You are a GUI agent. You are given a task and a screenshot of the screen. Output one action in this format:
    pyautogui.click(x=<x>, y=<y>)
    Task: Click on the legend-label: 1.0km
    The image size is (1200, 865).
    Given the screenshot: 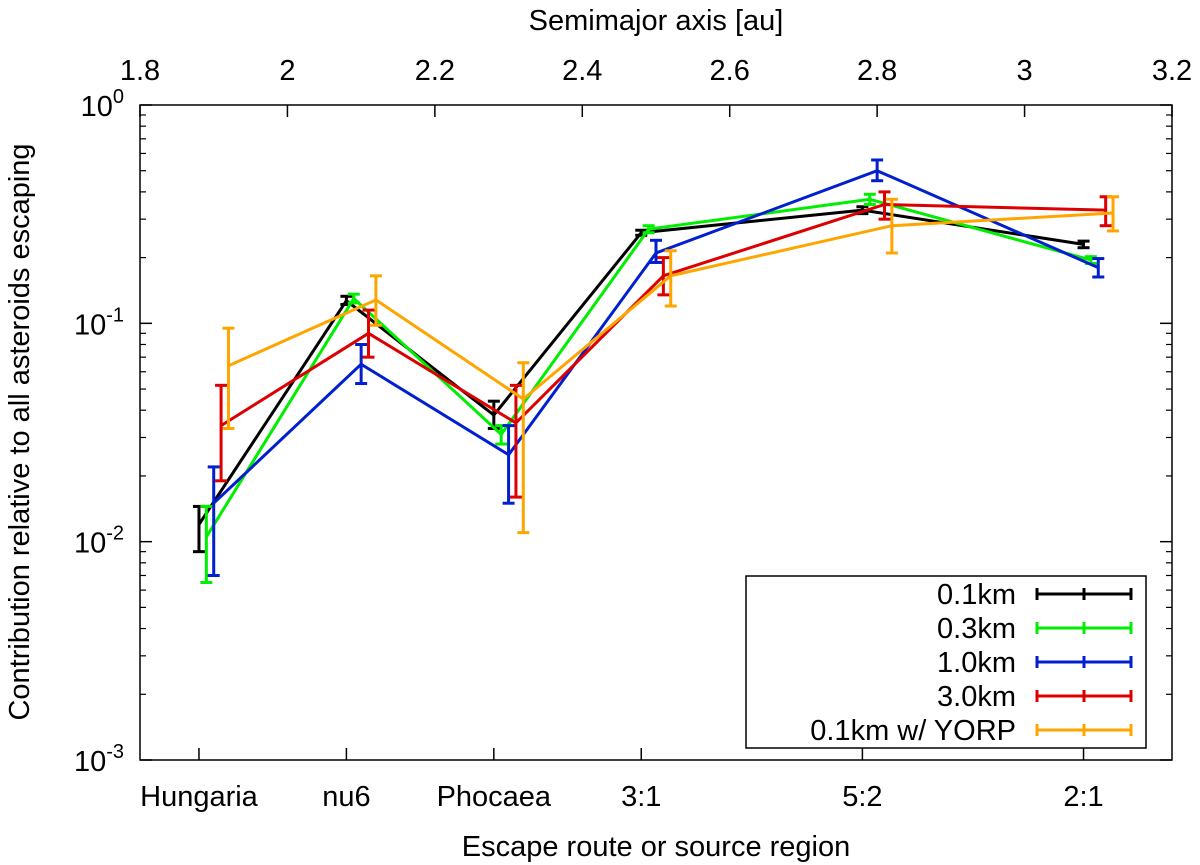 What is the action you would take?
    pyautogui.click(x=976, y=663)
    